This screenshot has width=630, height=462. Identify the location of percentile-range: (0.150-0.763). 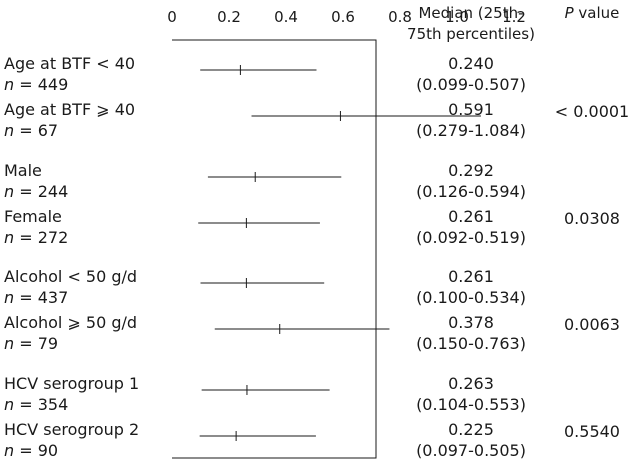
(471, 343).